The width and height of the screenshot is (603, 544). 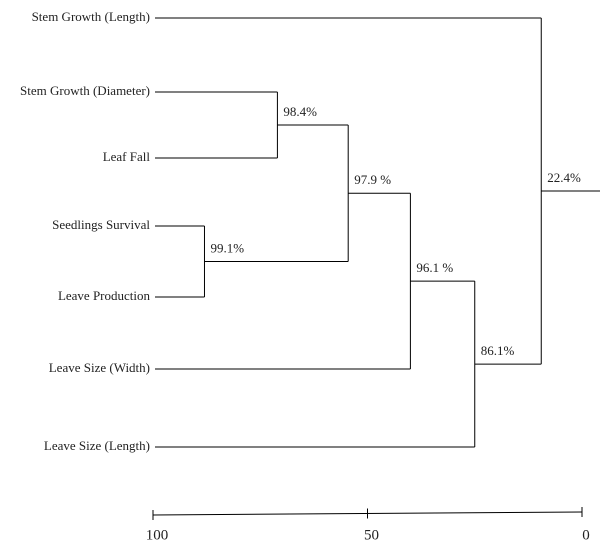 What do you see at coordinates (586, 535) in the screenshot?
I see `x-tick-label: 0` at bounding box center [586, 535].